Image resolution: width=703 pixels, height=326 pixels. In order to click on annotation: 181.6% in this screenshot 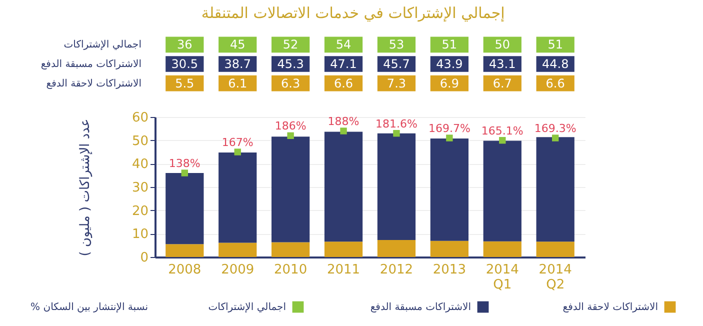, I will do `click(397, 123)`.